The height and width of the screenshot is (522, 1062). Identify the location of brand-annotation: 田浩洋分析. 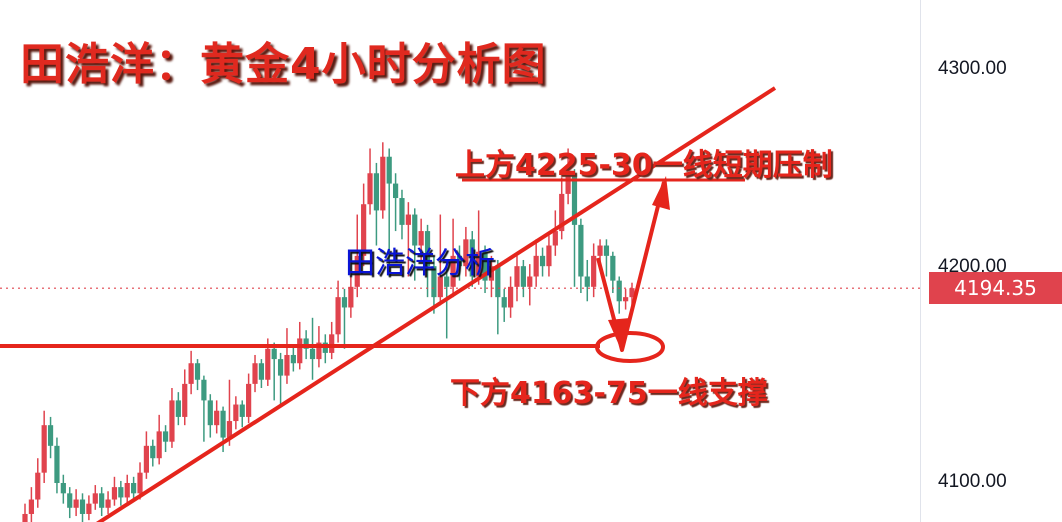
(420, 263).